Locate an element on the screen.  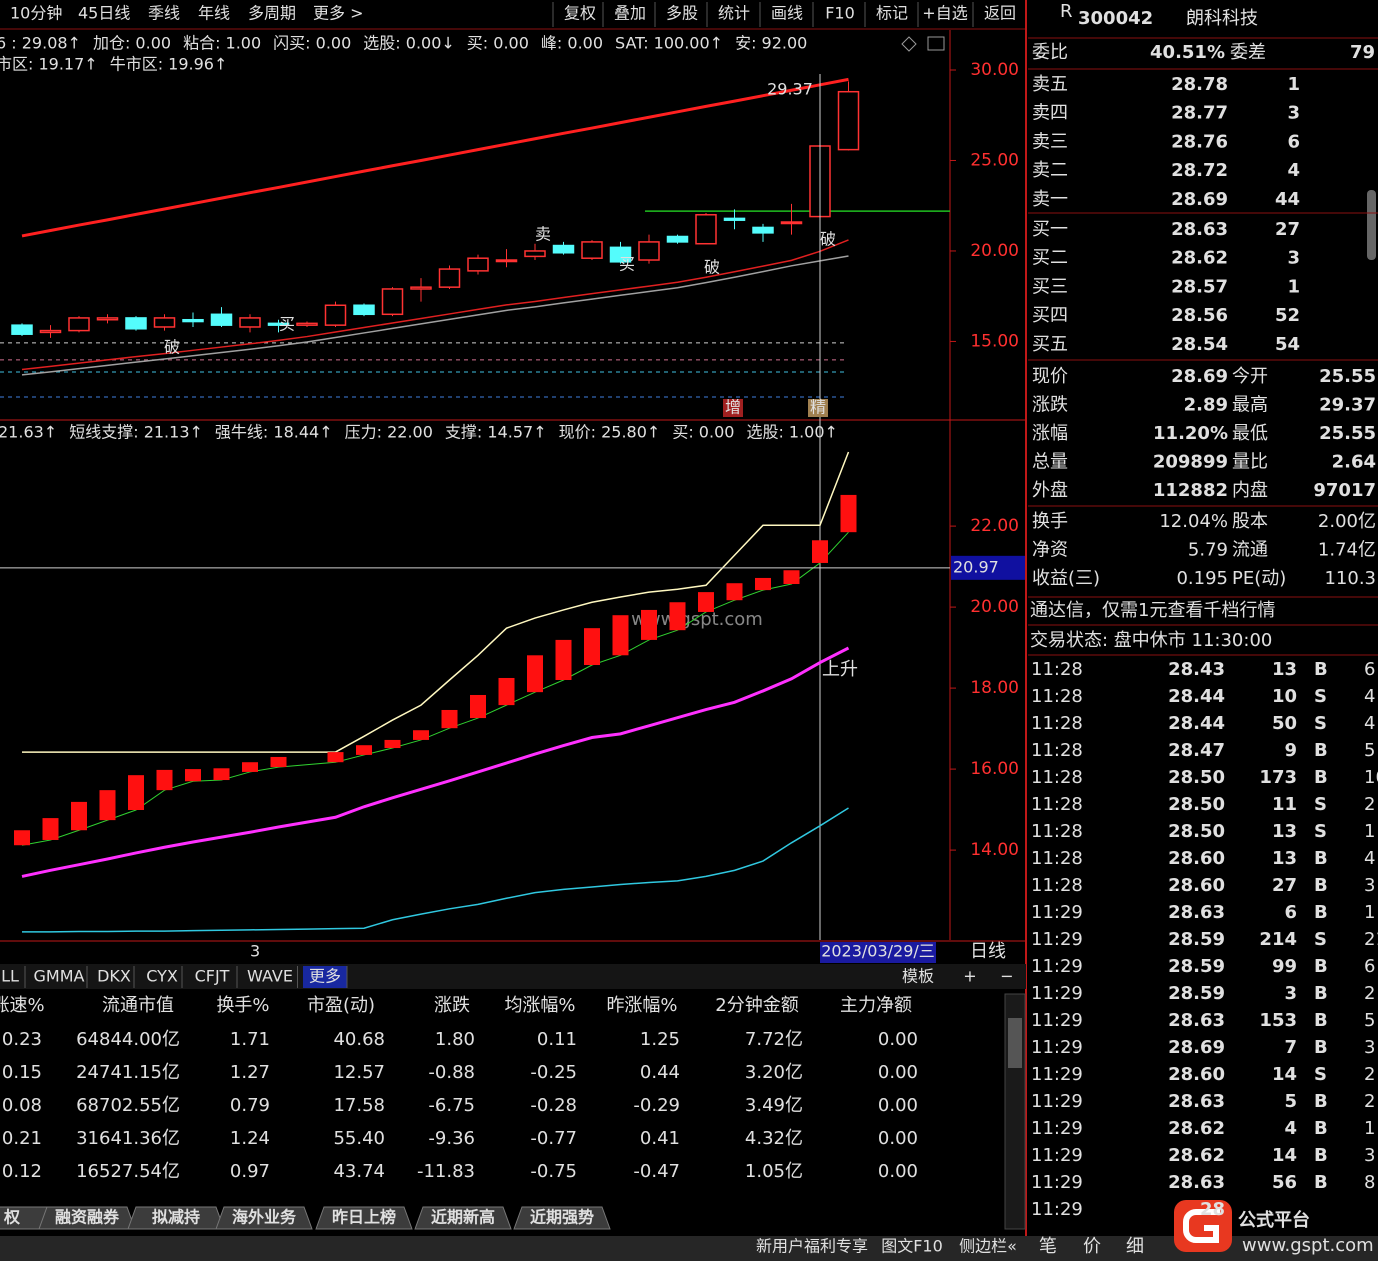
detail-tab: 价 is located at coordinates (1092, 1246).